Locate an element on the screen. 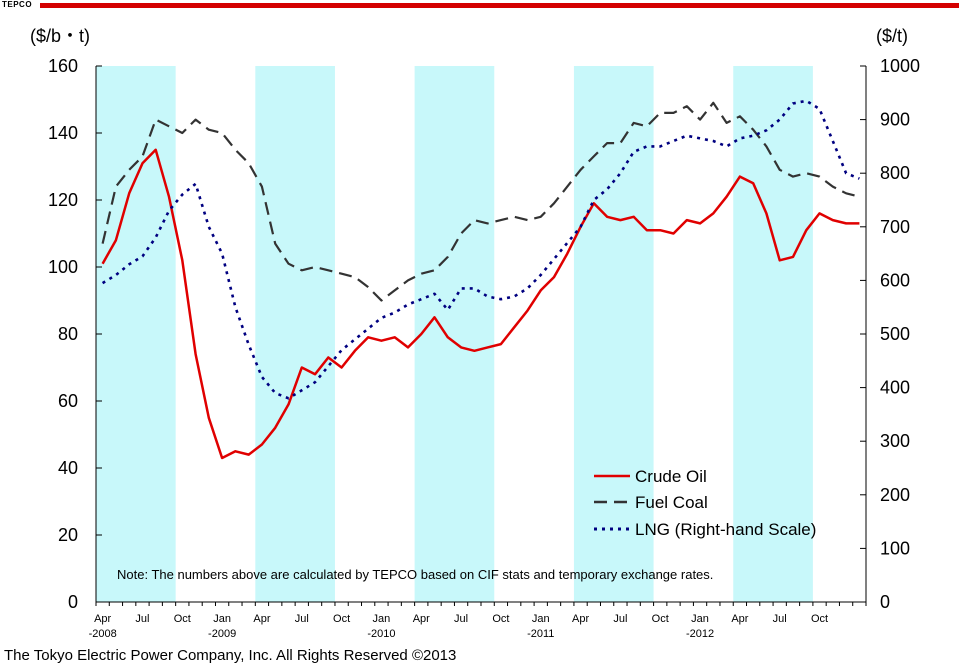  left-tick-label: 40 is located at coordinates (68, 468).